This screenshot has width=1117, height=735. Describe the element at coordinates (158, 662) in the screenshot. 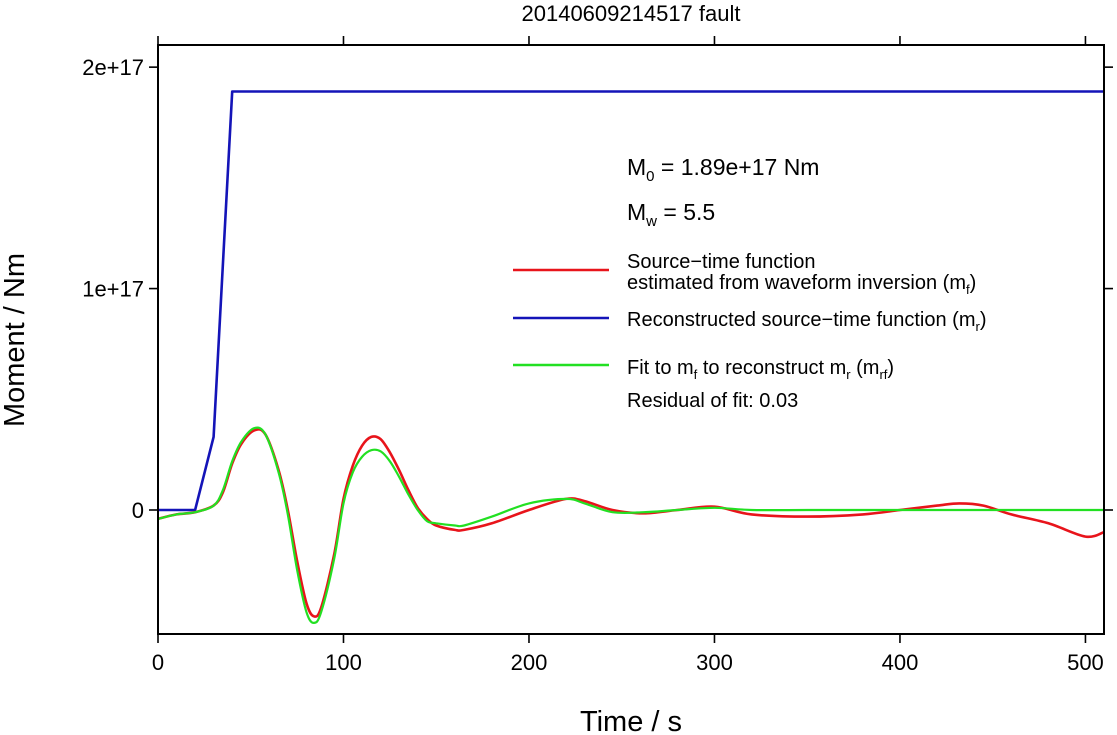

I see `x-tick-label: 0` at that location.